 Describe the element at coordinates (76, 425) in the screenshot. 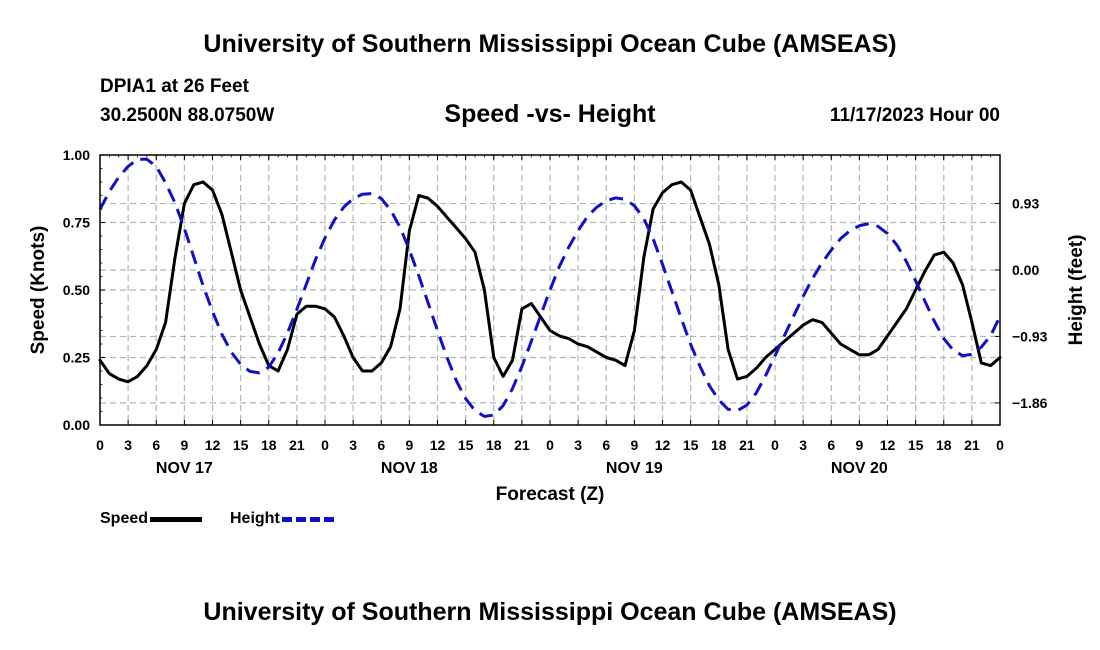

I see `y-tick-label: 0.00` at that location.